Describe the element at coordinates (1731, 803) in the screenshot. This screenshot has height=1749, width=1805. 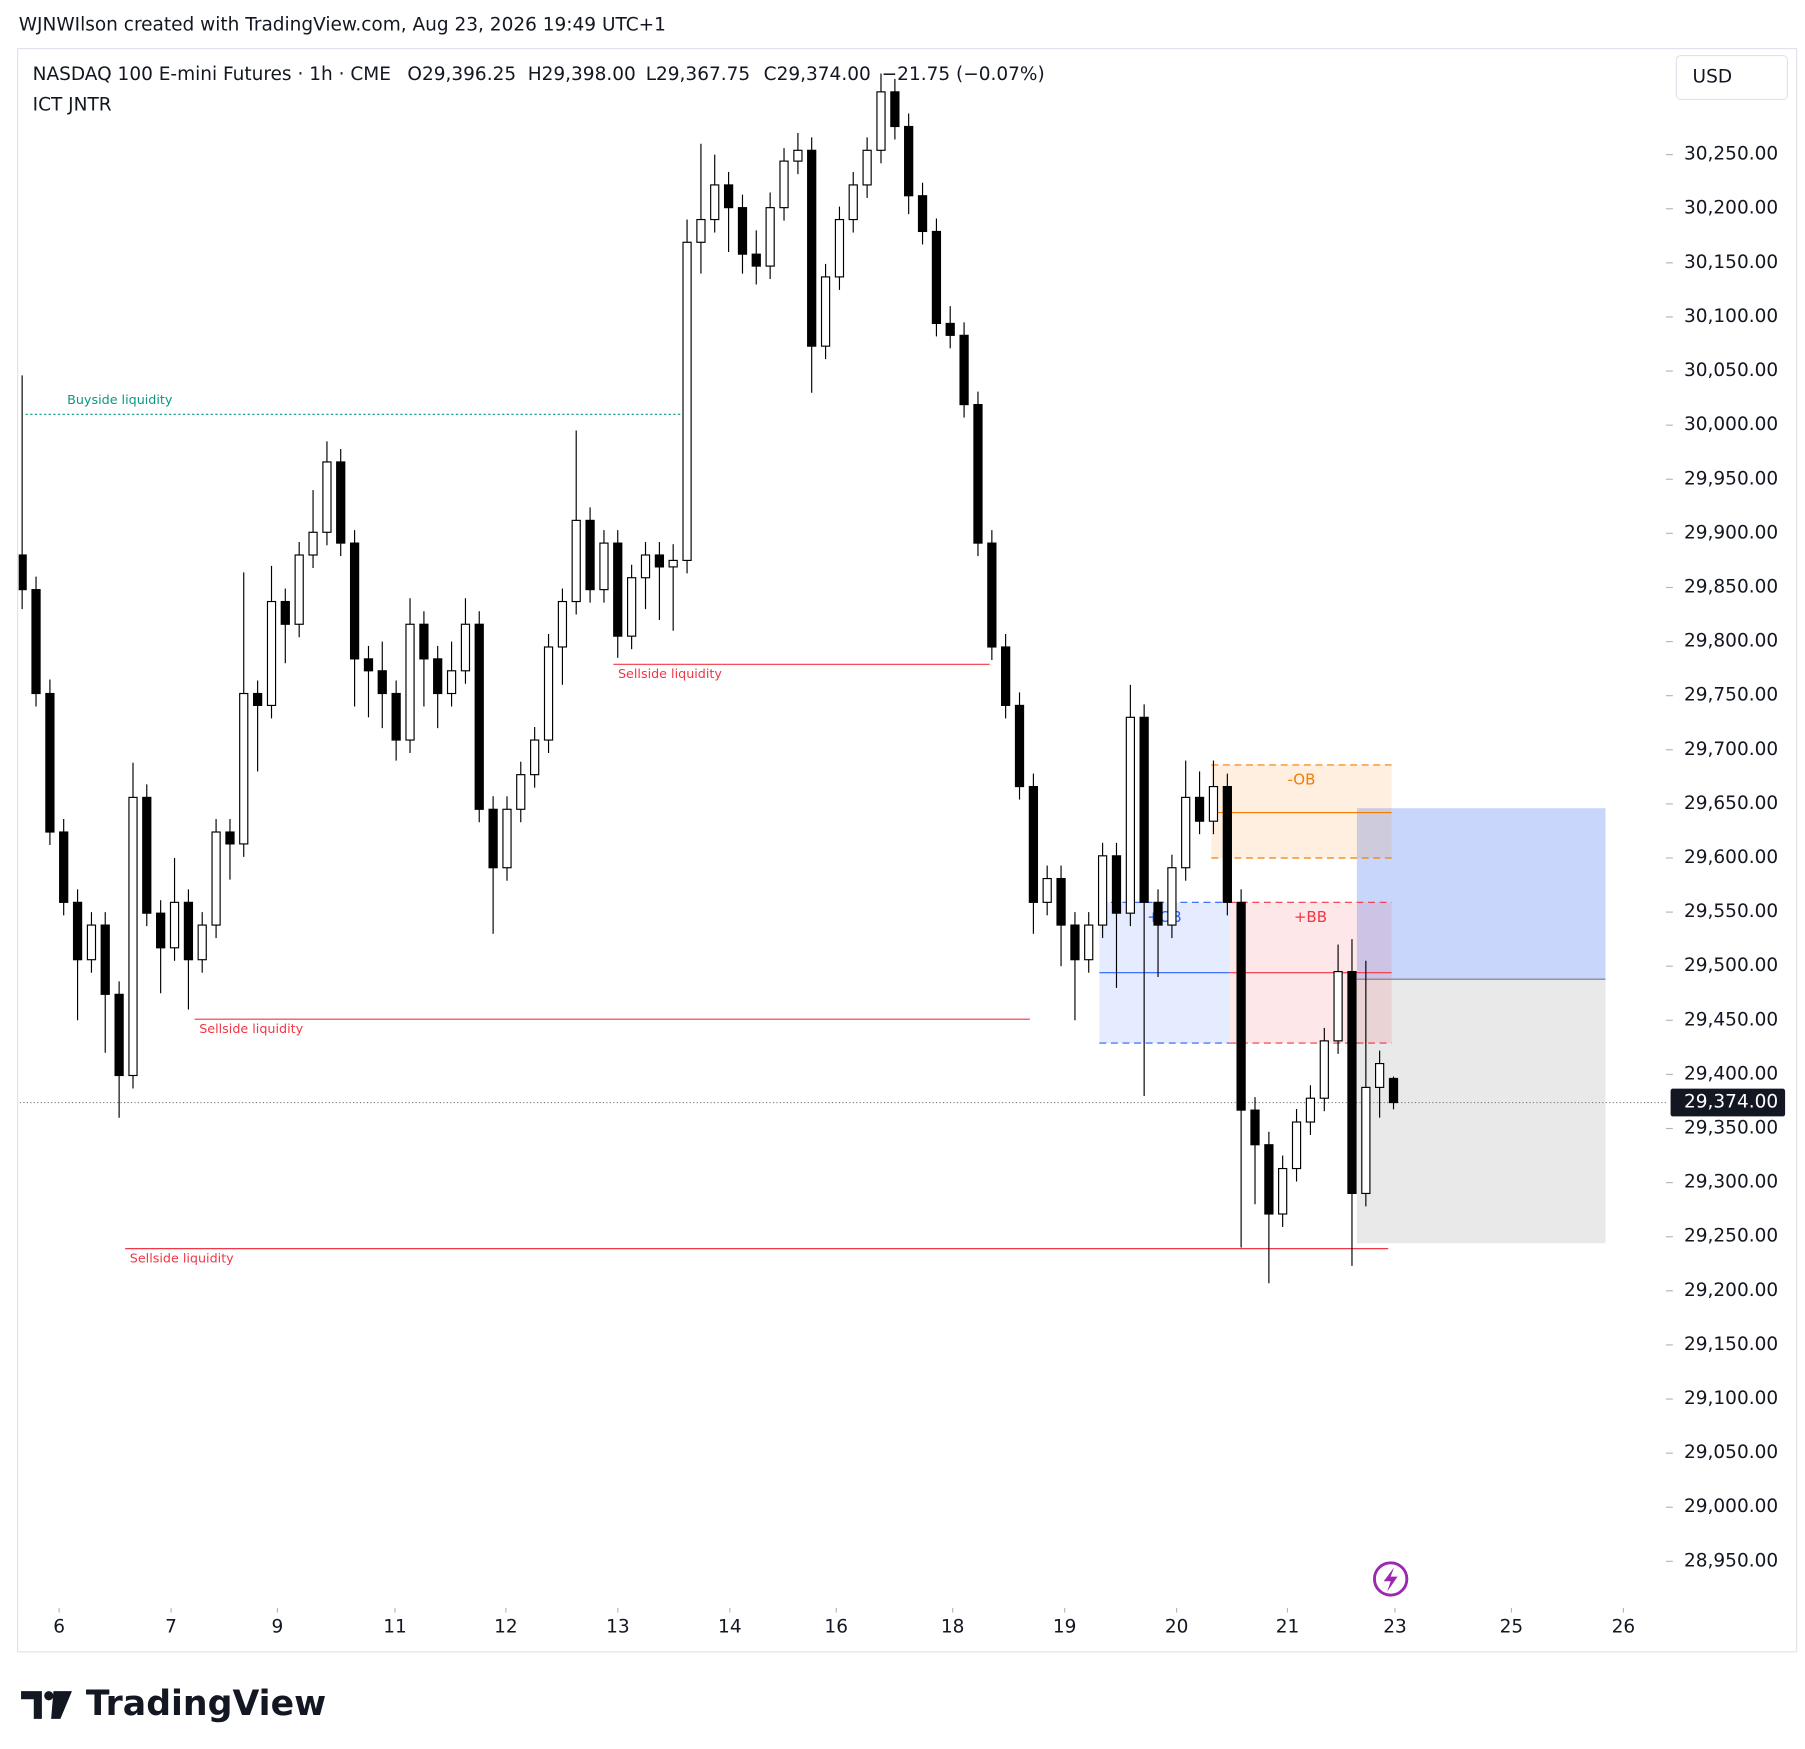
I see `y-tick-label: 29,650.00` at that location.